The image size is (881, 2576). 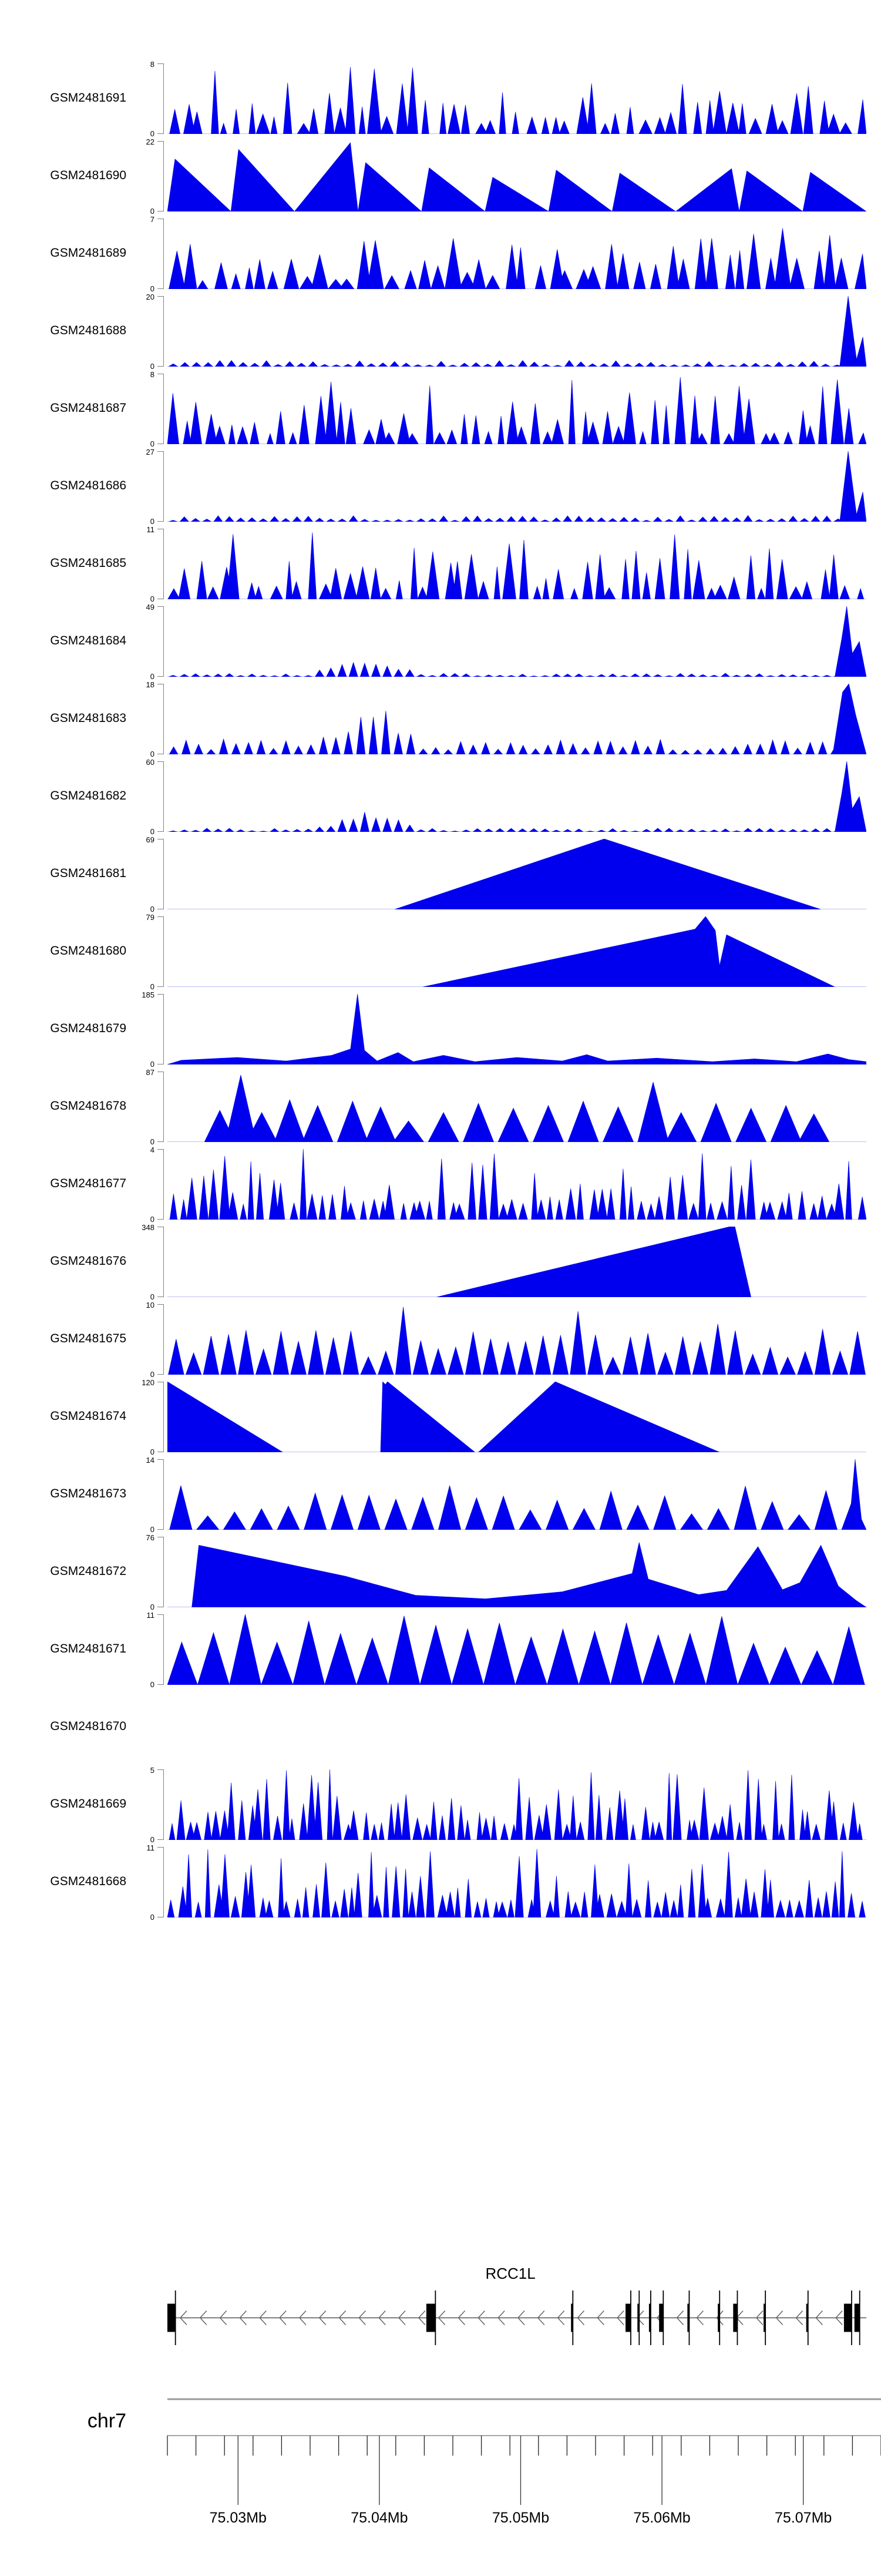 I want to click on coverage-track: GSM2481690 22 0, so click(x=441, y=176).